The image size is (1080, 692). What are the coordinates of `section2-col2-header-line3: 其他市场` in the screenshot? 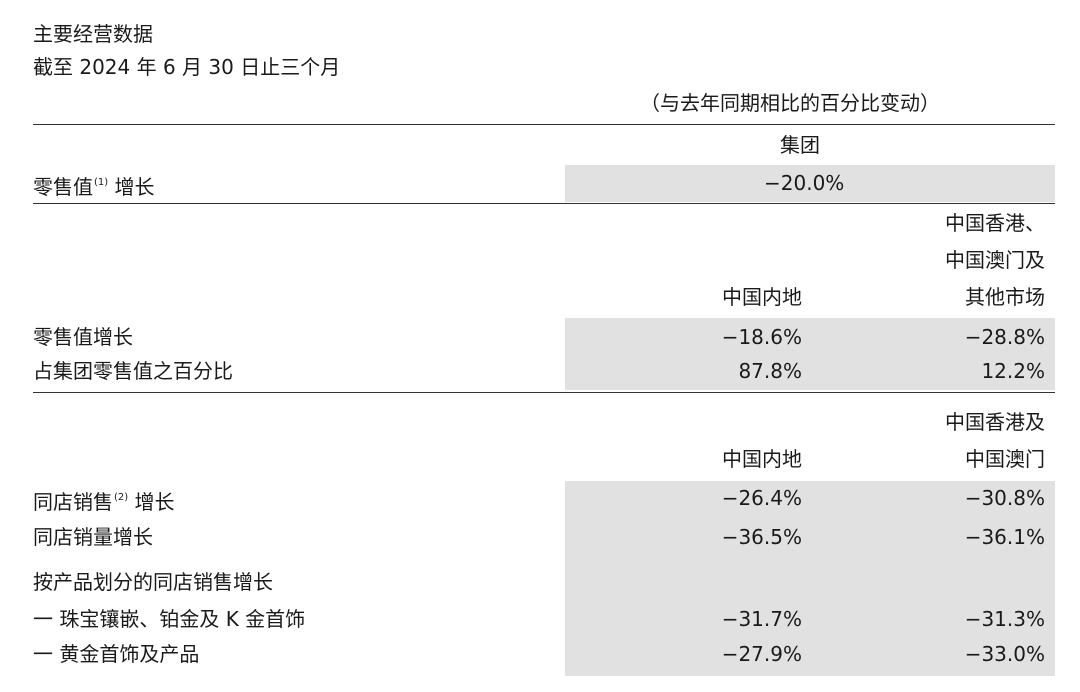 It's located at (1005, 297).